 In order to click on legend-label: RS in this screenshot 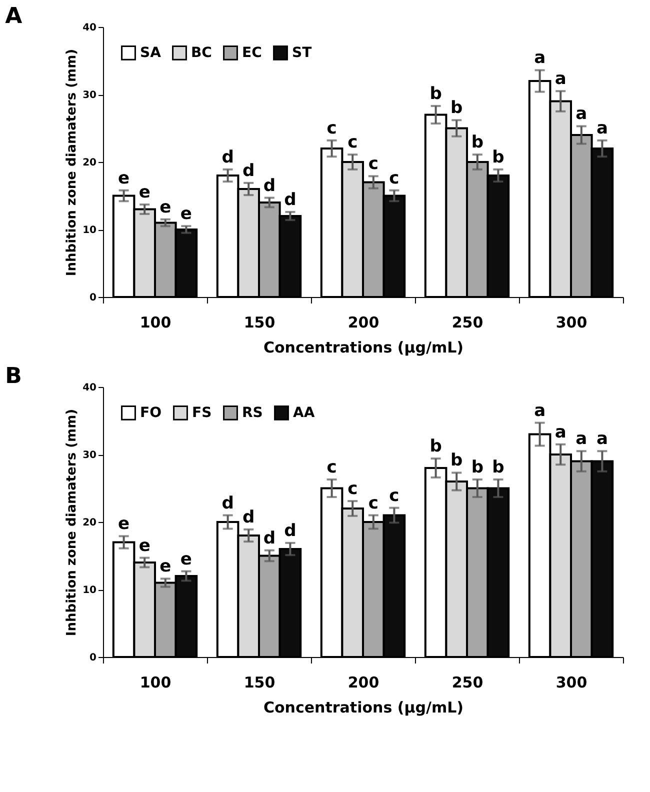, I will do `click(252, 412)`.